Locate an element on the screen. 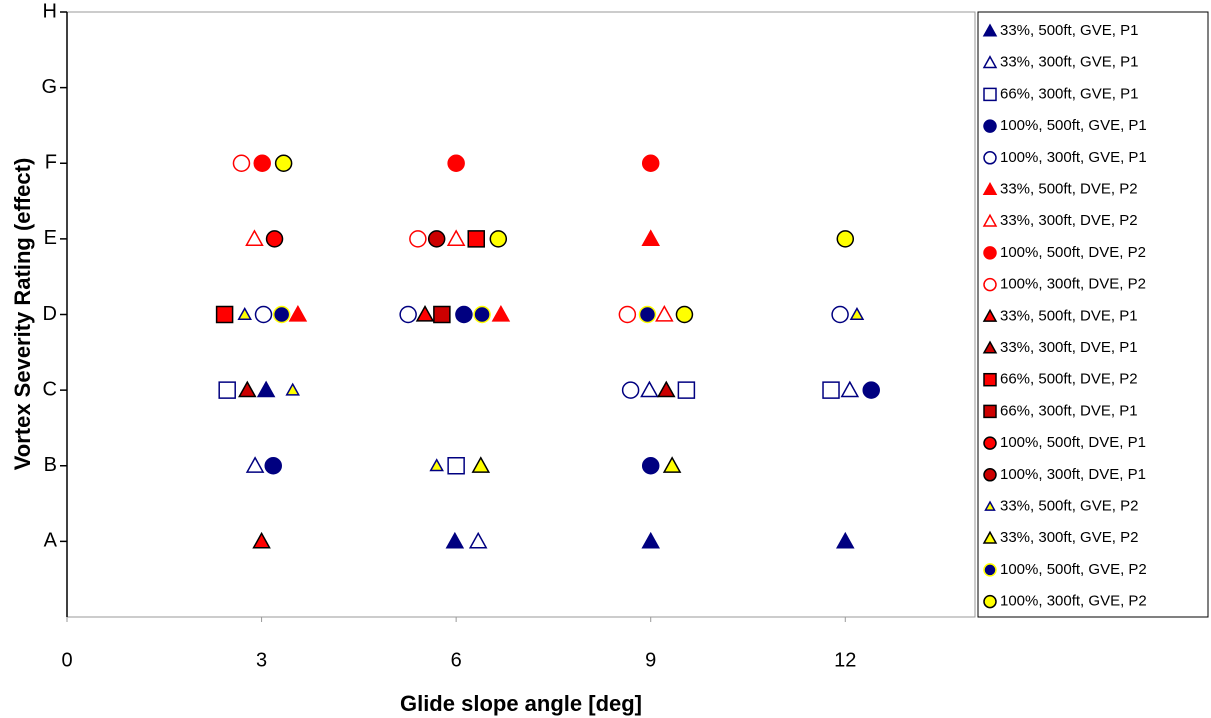  x-tick-label: 9 is located at coordinates (650, 660).